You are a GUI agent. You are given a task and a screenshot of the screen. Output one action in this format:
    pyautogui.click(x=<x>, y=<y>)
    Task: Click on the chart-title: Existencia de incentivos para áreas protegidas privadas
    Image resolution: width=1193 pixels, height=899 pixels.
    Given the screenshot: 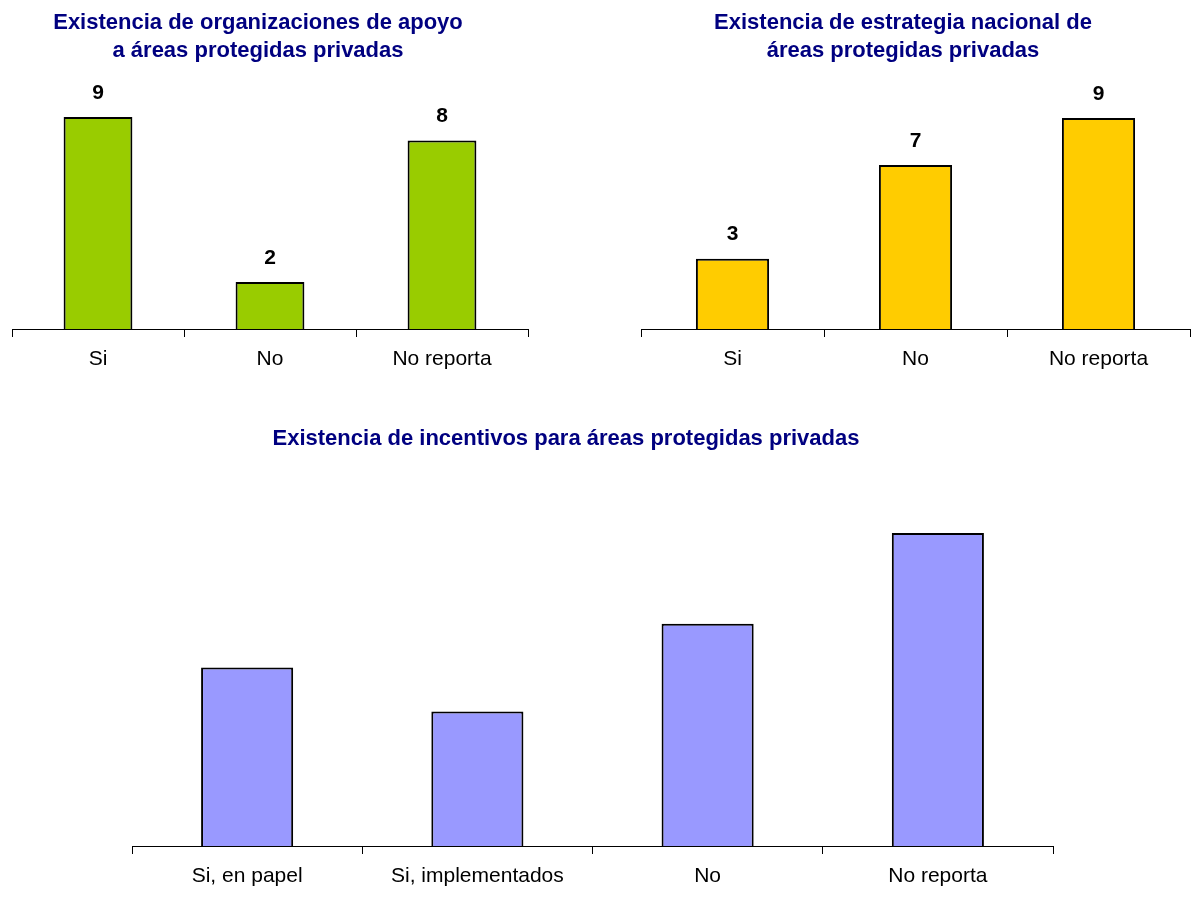 What is the action you would take?
    pyautogui.click(x=566, y=438)
    